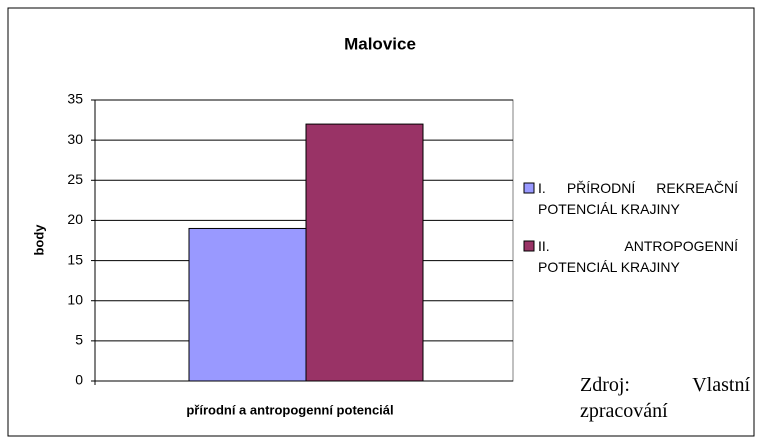 The height and width of the screenshot is (437, 762). I want to click on chart-title: Malovice, so click(380, 43).